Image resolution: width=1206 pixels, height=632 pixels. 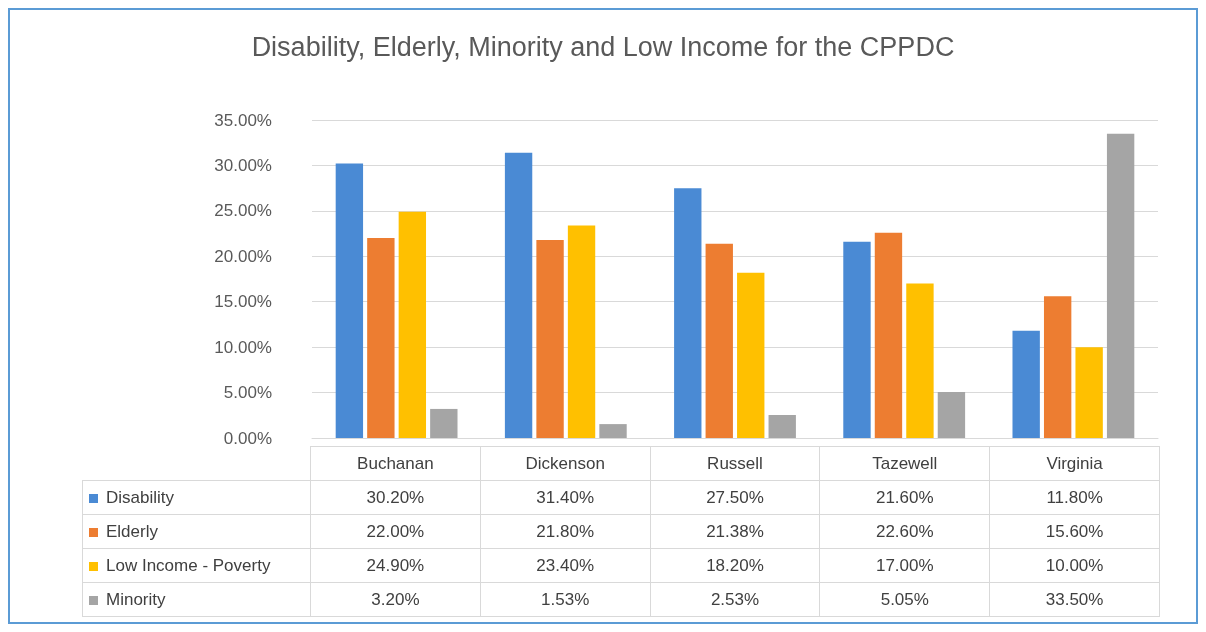 What do you see at coordinates (565, 497) in the screenshot?
I see `data-label: 31.40%` at bounding box center [565, 497].